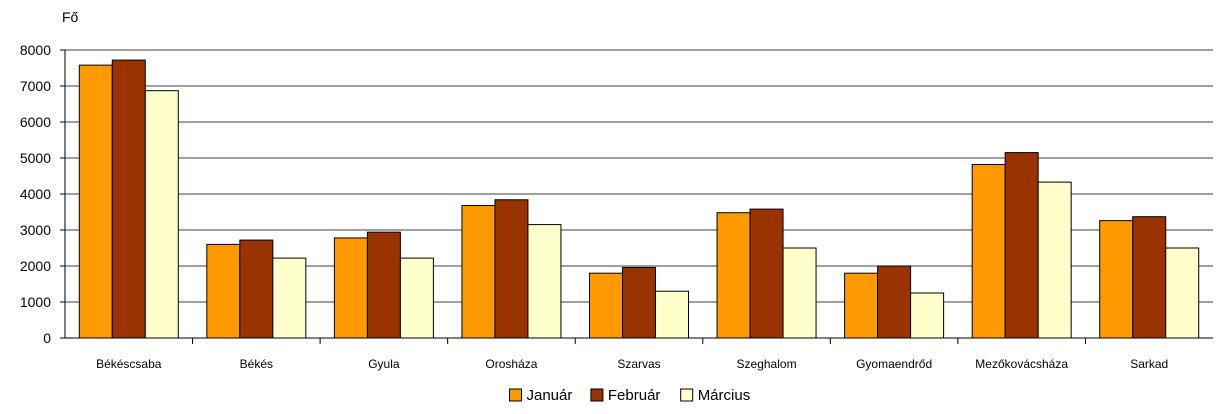 This screenshot has height=414, width=1226. What do you see at coordinates (35, 194) in the screenshot?
I see `y-tick-label: 4000` at bounding box center [35, 194].